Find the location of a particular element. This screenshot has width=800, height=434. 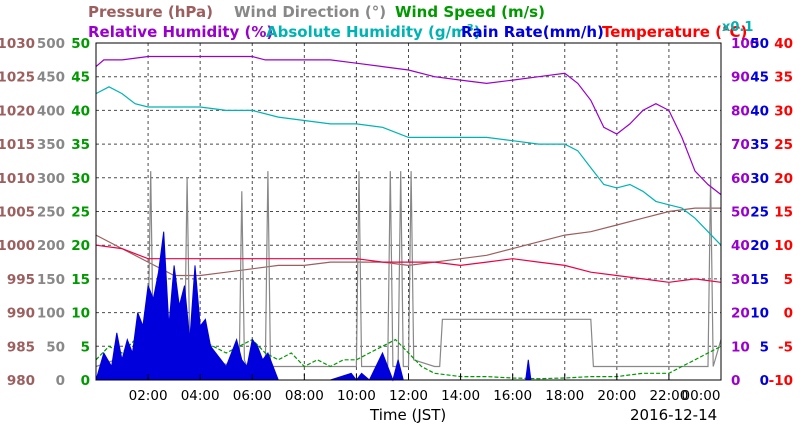

tick-wind_speed: 15 is located at coordinates (80, 280).